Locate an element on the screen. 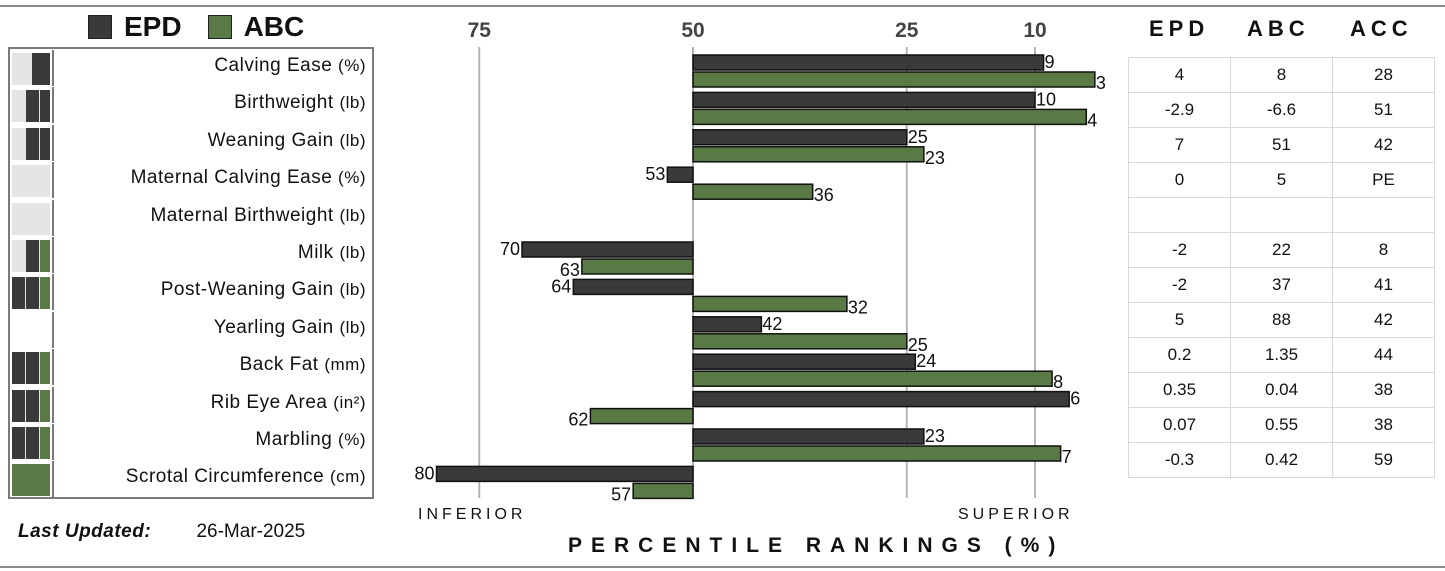  trait-row: Weaning Gain (lb) is located at coordinates (191, 142).